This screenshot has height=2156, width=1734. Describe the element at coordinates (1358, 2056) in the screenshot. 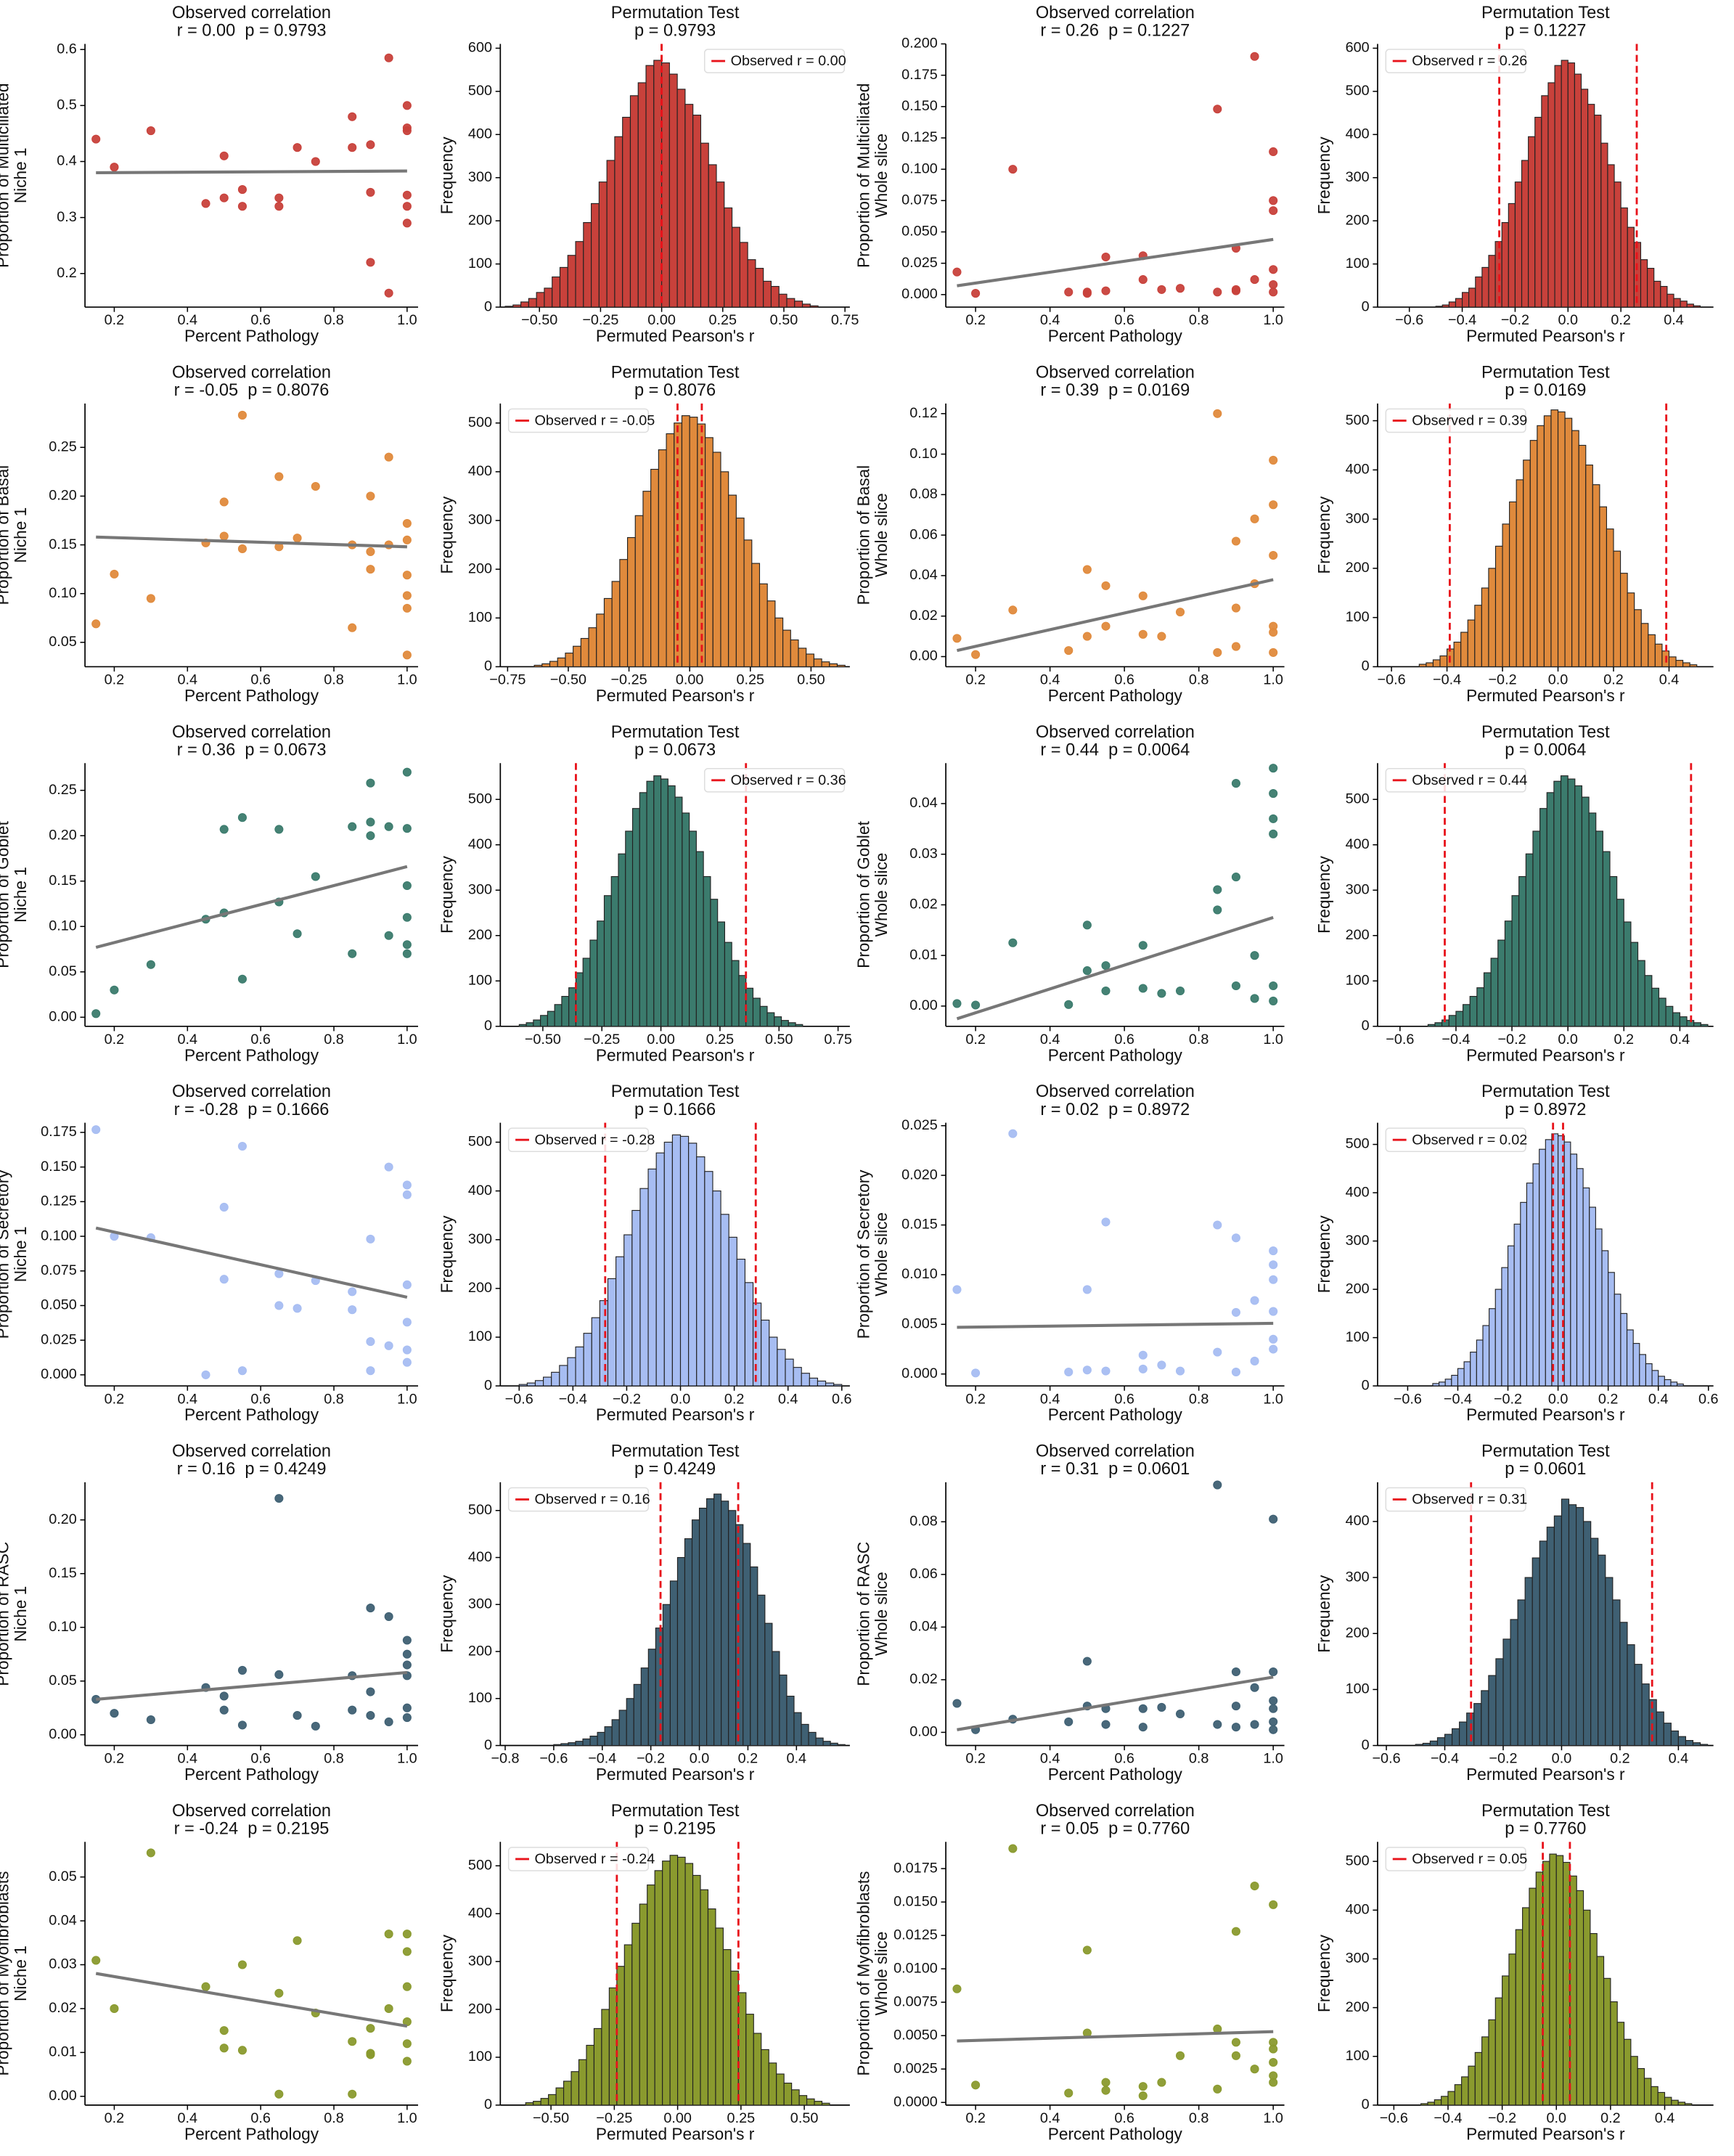

I see `y-tick-label: 100` at that location.